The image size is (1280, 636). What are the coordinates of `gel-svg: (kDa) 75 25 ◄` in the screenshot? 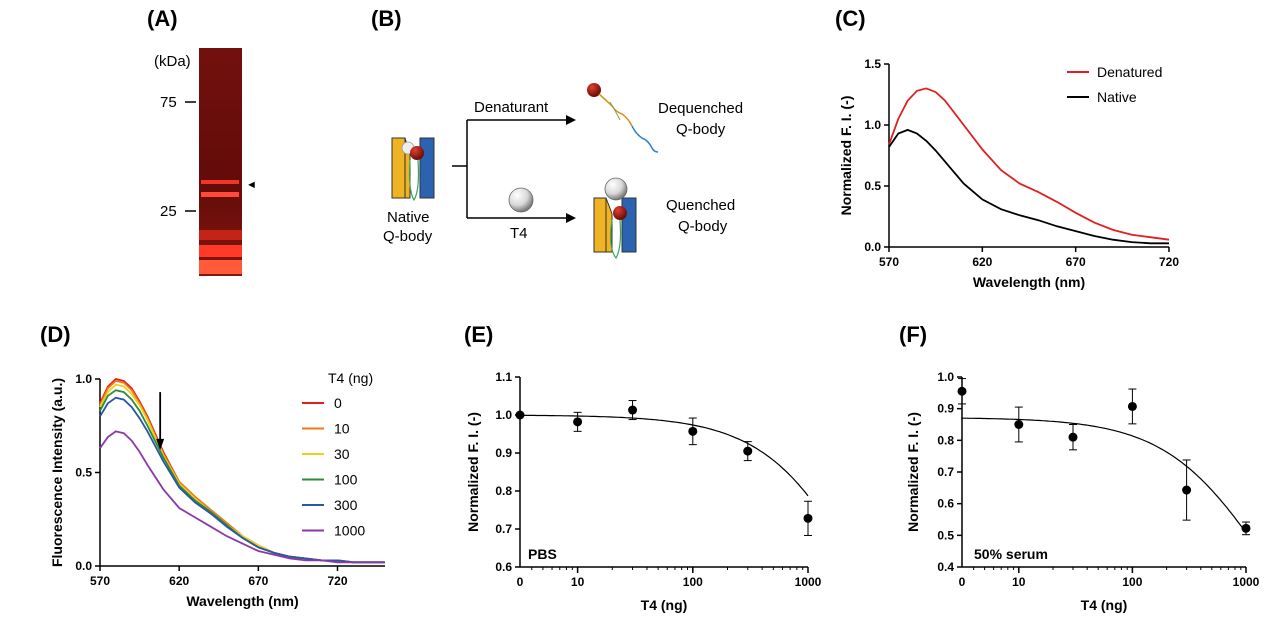 It's located at (205, 162).